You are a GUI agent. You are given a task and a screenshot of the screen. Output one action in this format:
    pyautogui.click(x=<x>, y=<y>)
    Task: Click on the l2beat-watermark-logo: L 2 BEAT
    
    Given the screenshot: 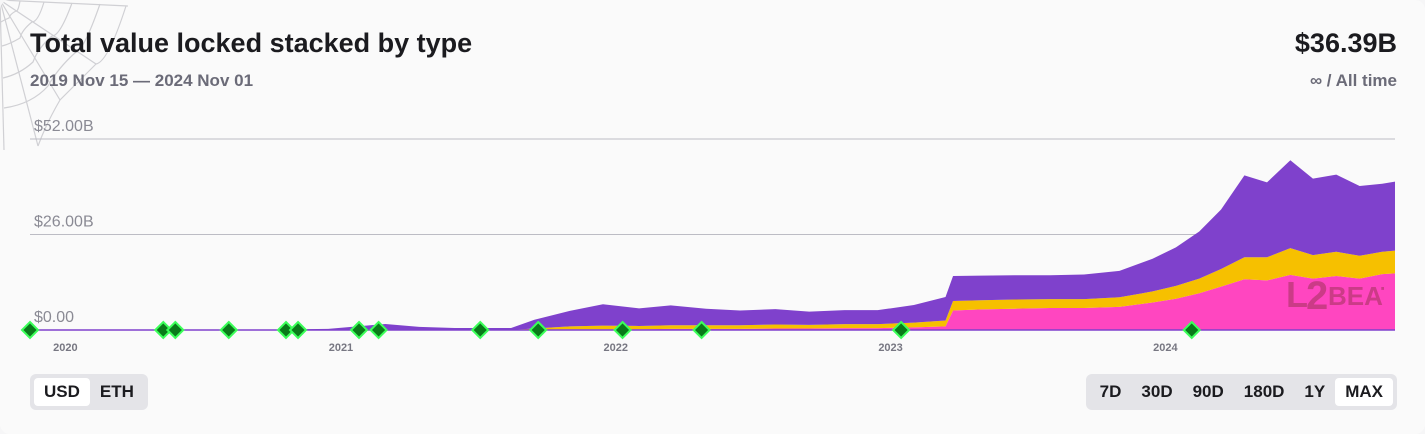 What is the action you would take?
    pyautogui.click(x=1335, y=293)
    